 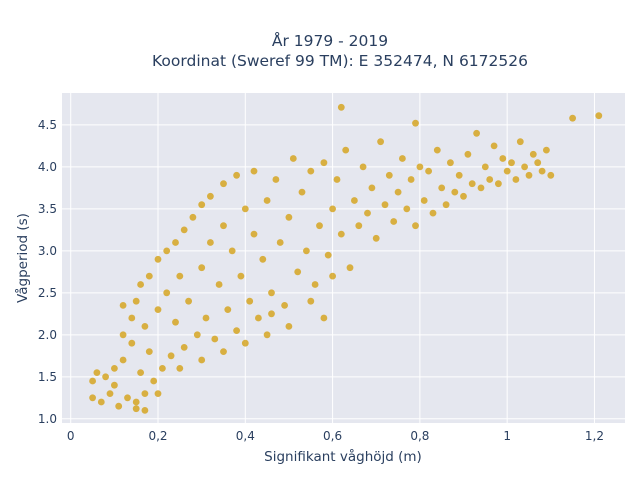 What do you see at coordinates (47, 209) in the screenshot?
I see `y-tick-label: 3.5` at bounding box center [47, 209].